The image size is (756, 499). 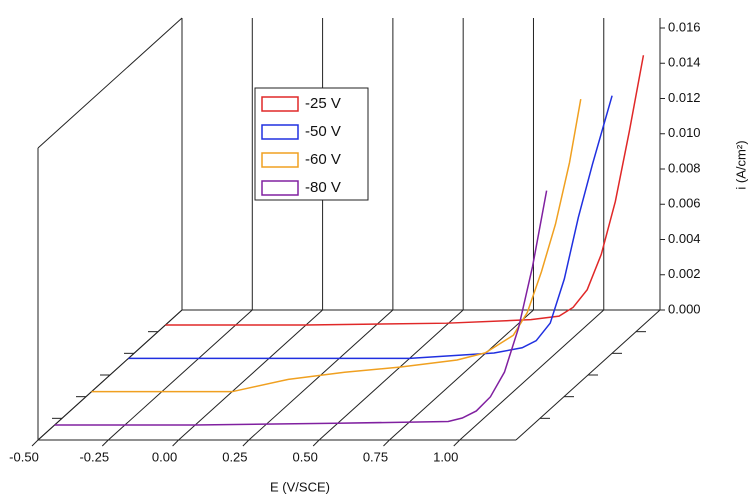 What do you see at coordinates (445, 456) in the screenshot?
I see `x-tick-label: 1.00` at bounding box center [445, 456].